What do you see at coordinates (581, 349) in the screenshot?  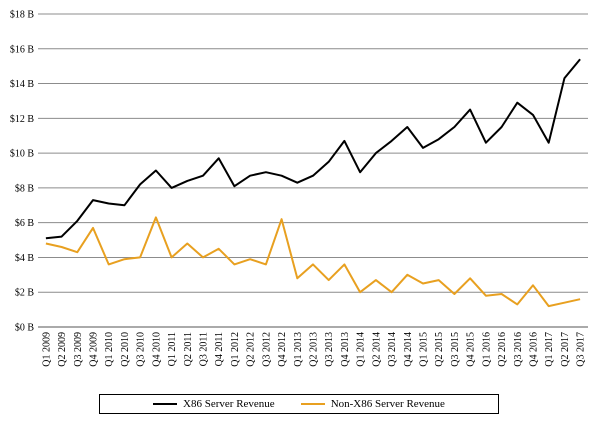 I see `x-tick-label: Q3 2017` at bounding box center [581, 349].